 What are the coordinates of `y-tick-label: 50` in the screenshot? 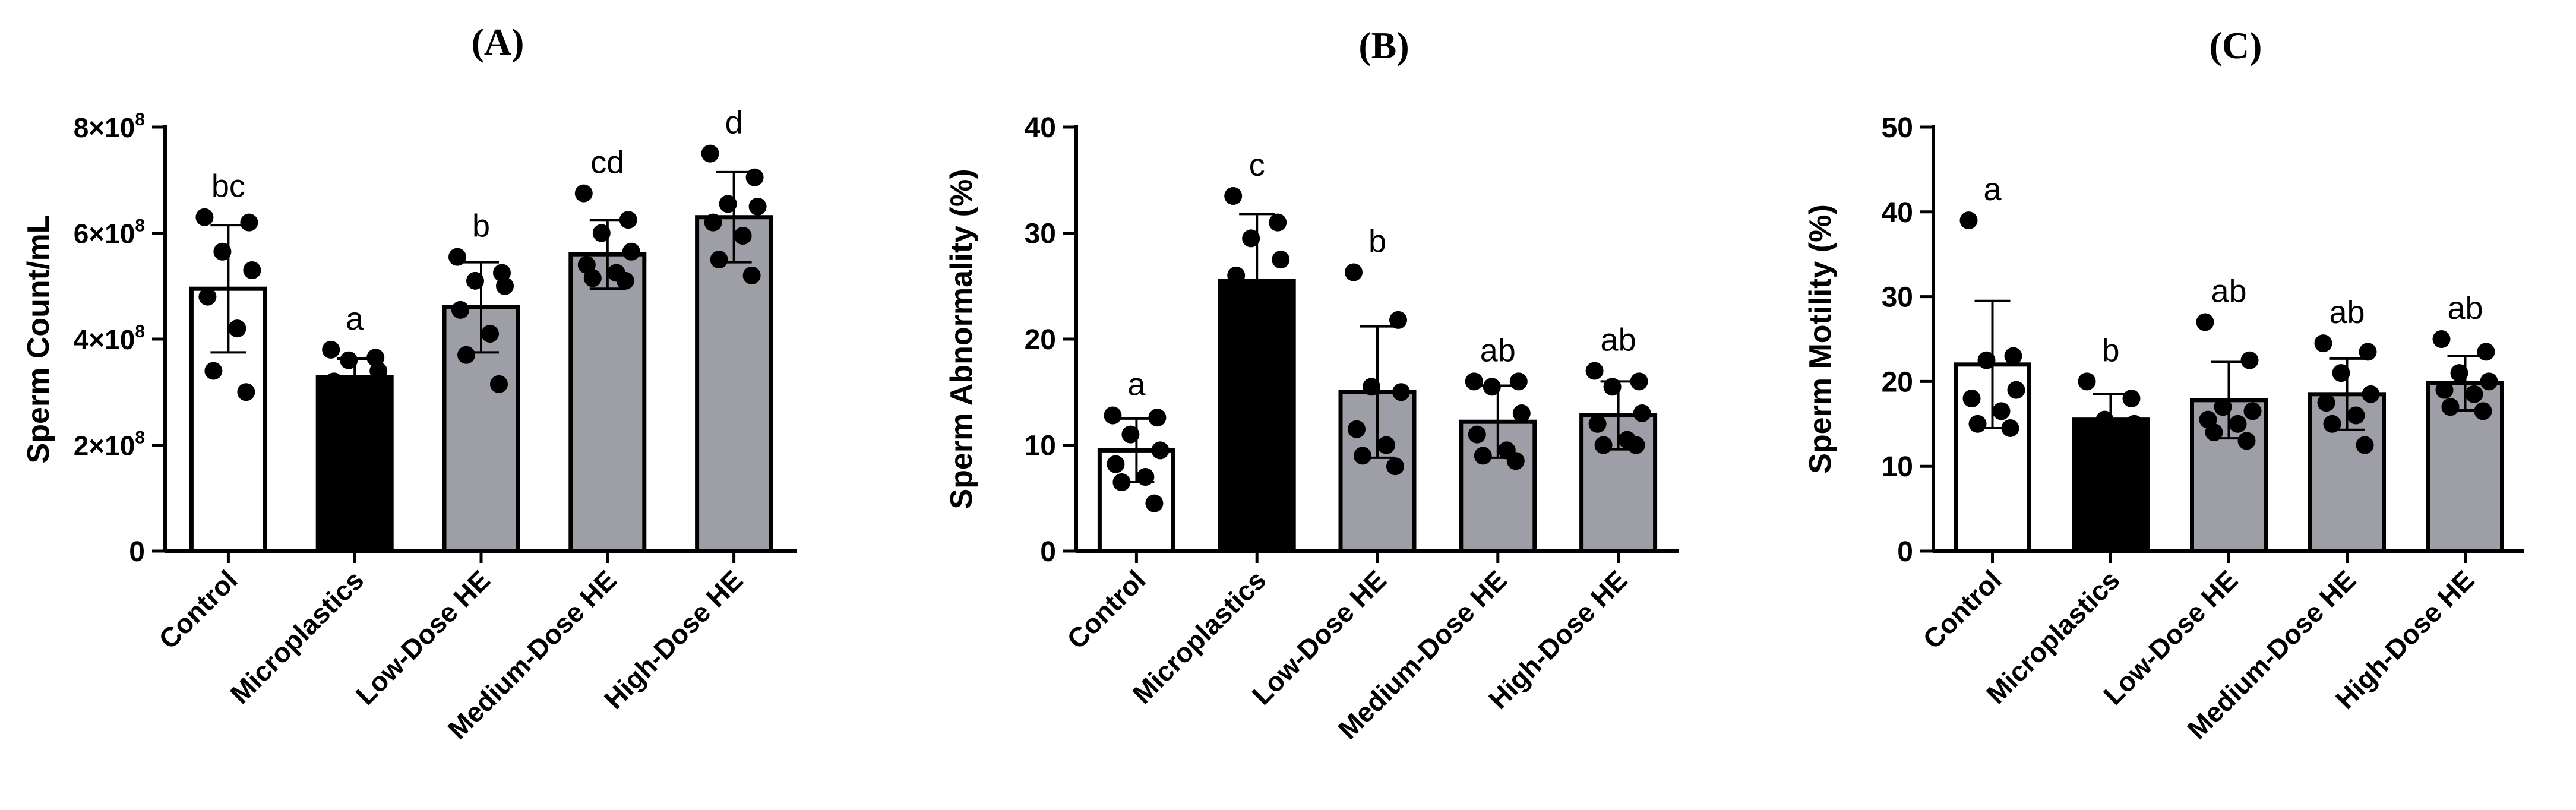 It's located at (1897, 128).